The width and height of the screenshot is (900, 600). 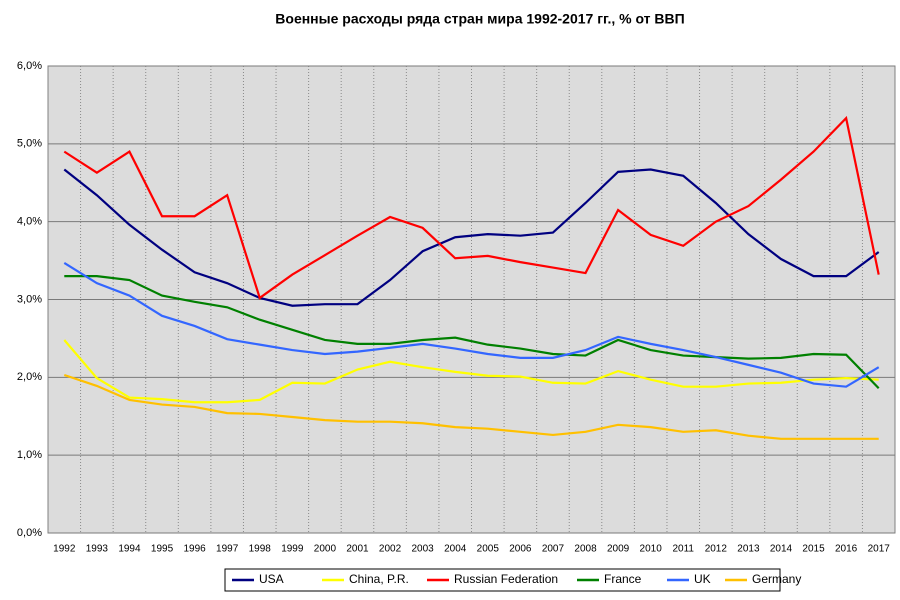 I want to click on x-tick-label: 2012, so click(x=716, y=549).